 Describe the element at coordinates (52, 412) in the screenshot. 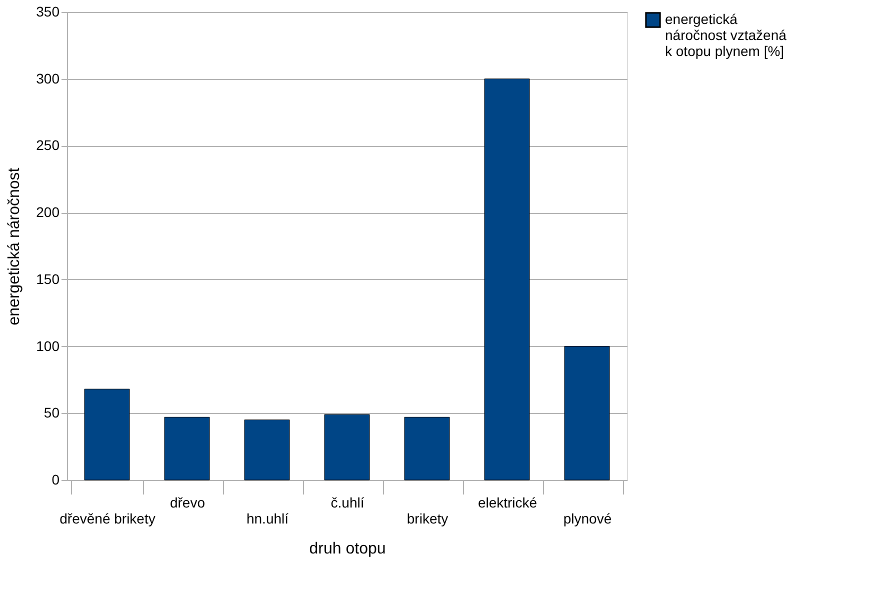

I see `y-tick-label: 50` at that location.